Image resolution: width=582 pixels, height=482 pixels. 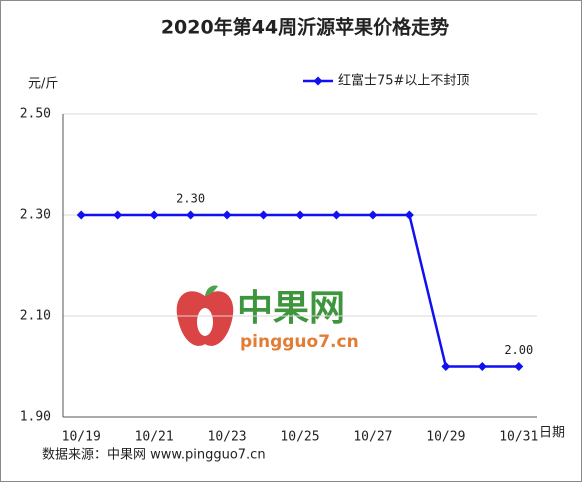 What do you see at coordinates (35, 316) in the screenshot?
I see `y-tick-label: 2.10` at bounding box center [35, 316].